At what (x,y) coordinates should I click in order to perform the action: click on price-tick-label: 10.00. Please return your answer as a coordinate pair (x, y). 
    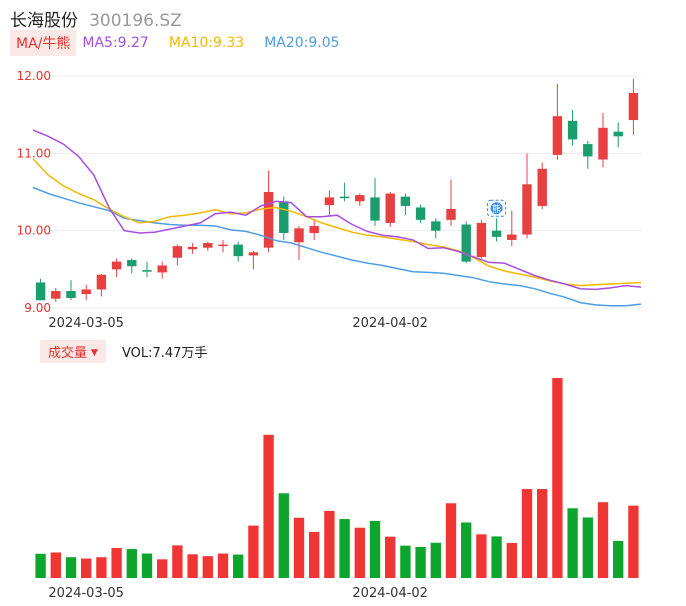
    Looking at the image, I should click on (34, 231).